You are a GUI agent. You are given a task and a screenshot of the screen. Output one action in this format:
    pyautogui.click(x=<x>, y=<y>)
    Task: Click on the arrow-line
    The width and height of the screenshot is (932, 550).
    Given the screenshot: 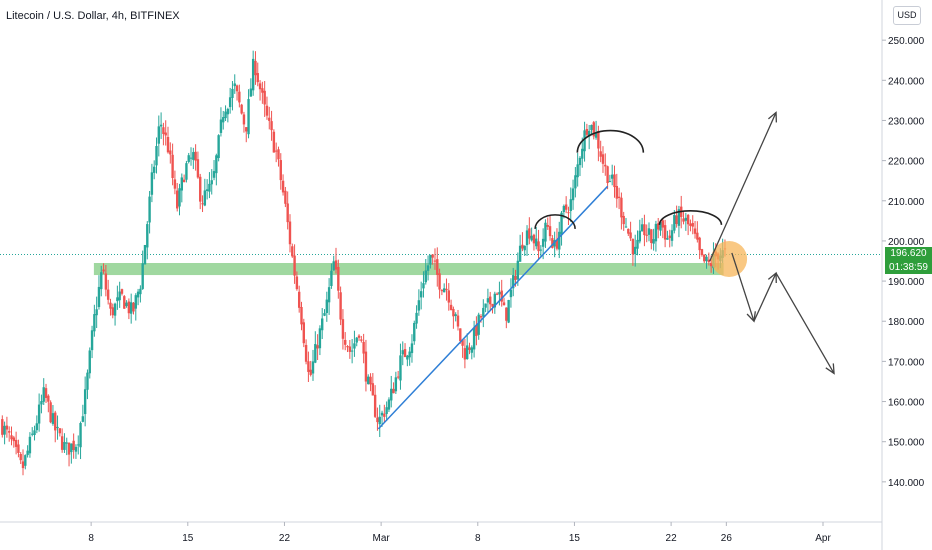 What is the action you would take?
    pyautogui.click(x=743, y=187)
    